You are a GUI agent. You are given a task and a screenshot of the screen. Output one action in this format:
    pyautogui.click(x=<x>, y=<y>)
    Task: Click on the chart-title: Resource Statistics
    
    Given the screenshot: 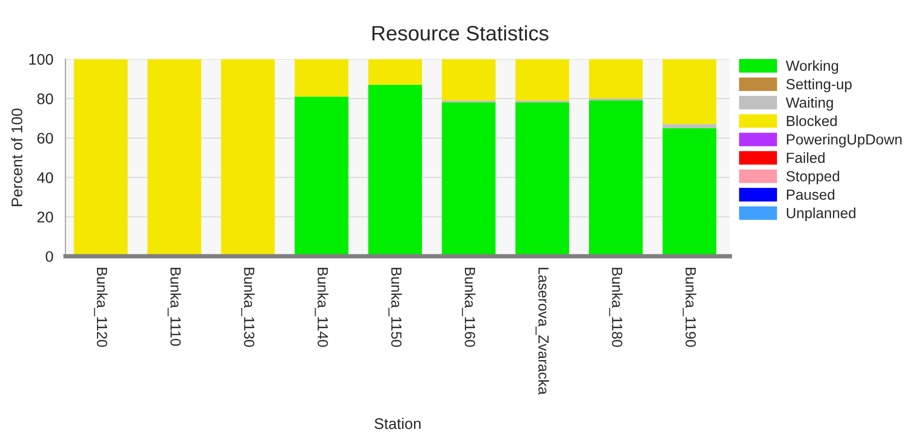 What is the action you would take?
    pyautogui.click(x=460, y=33)
    